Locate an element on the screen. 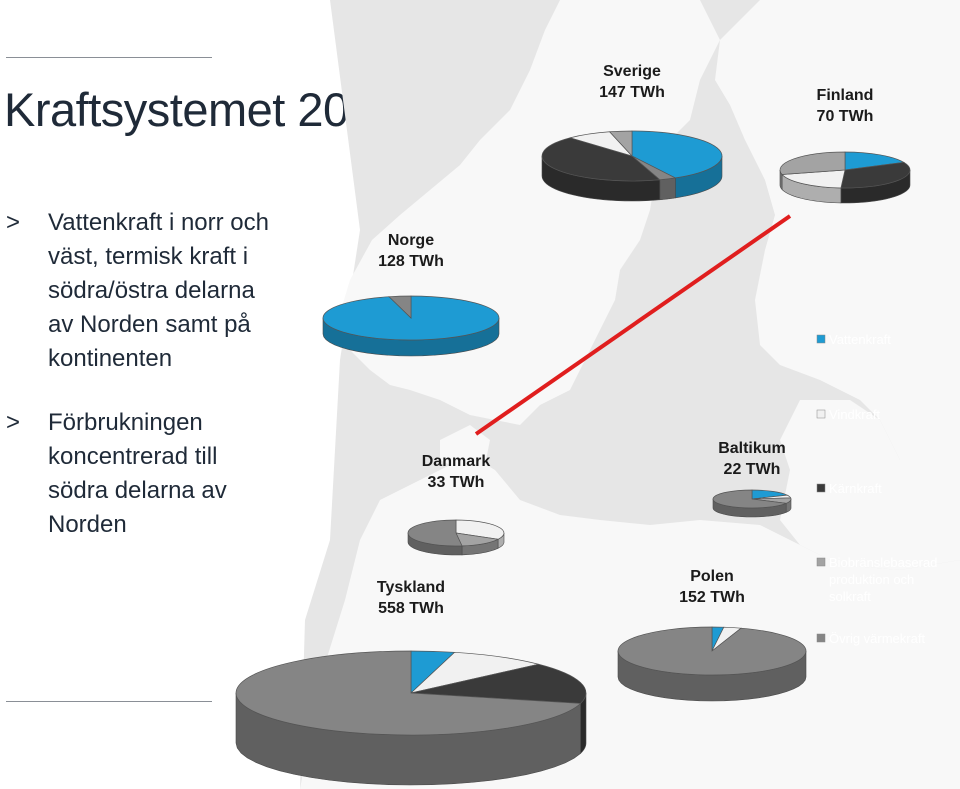 This screenshot has height=789, width=960. country-label: Sverige is located at coordinates (632, 71).